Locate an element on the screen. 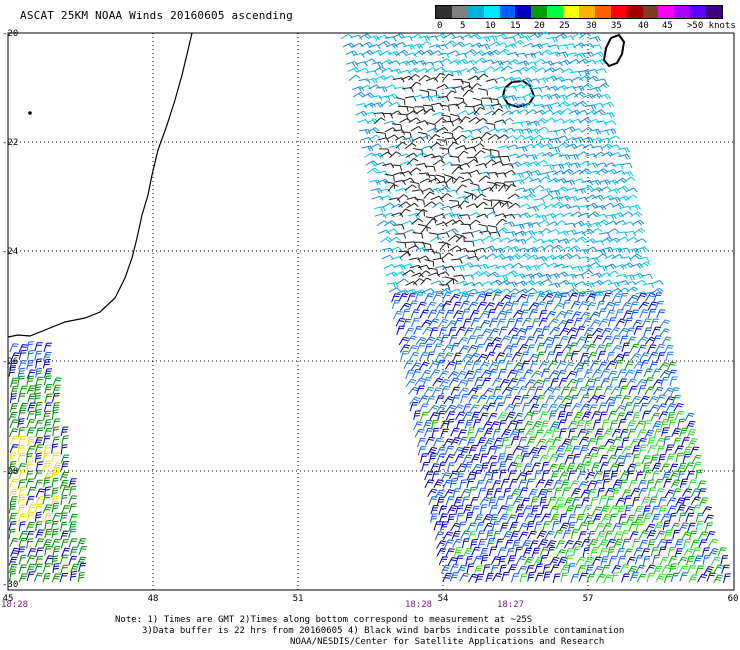 The image size is (740, 650). colorbar-label: 15 is located at coordinates (515, 26).